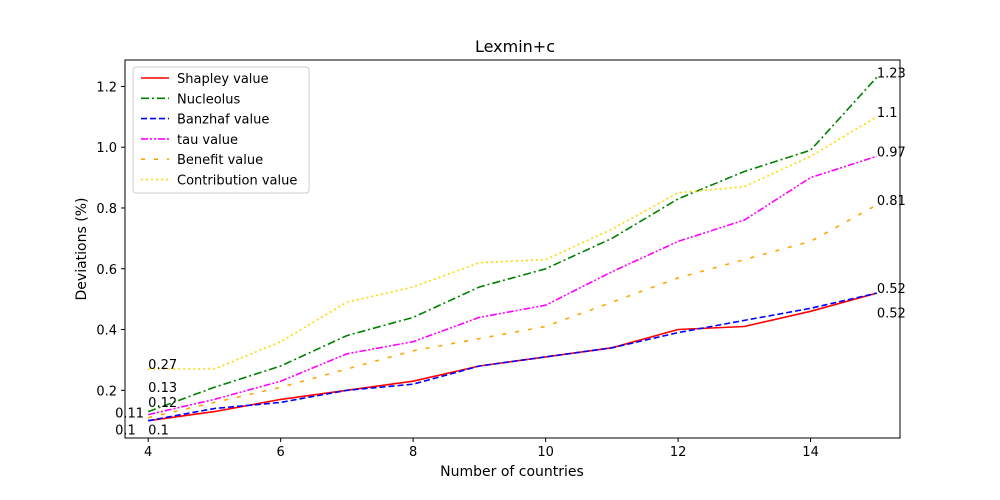 The height and width of the screenshot is (500, 1000). Describe the element at coordinates (810, 452) in the screenshot. I see `x-tick-label-5: 14` at that location.